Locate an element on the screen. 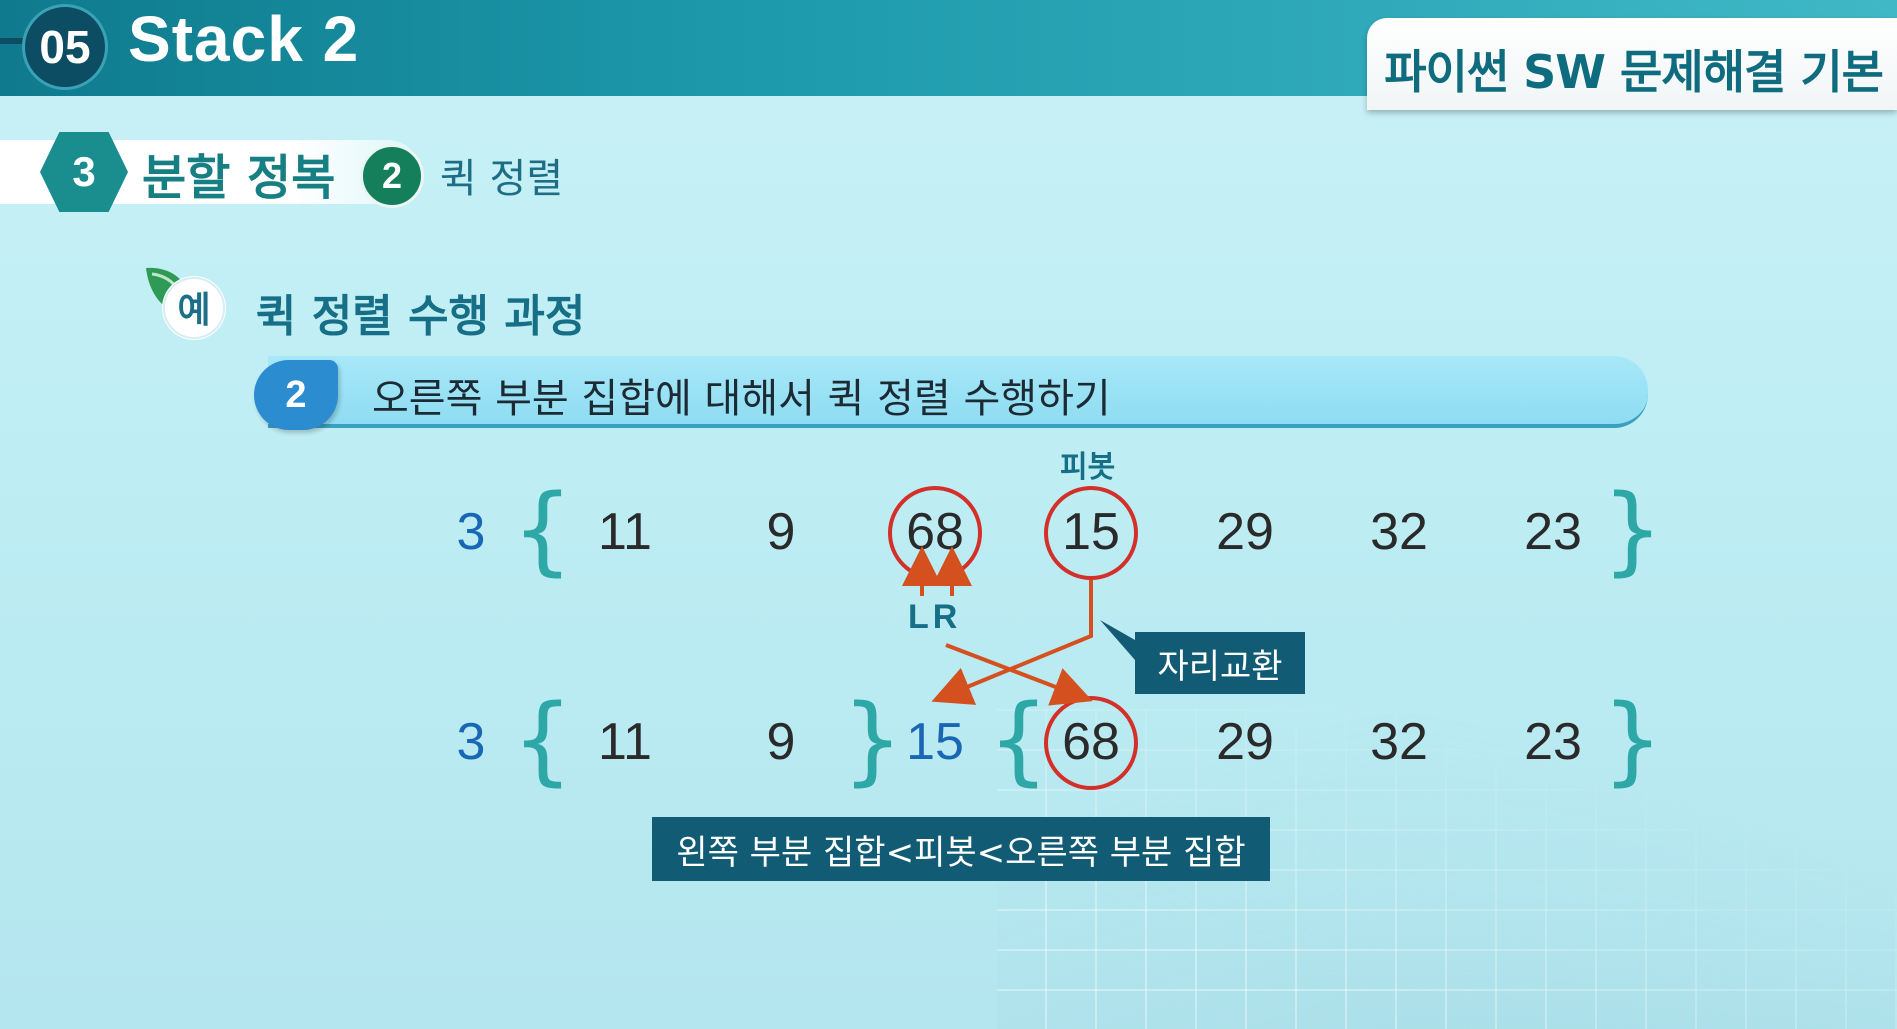 The height and width of the screenshot is (1029, 1897). row2-left-value: 11 is located at coordinates (625, 742).